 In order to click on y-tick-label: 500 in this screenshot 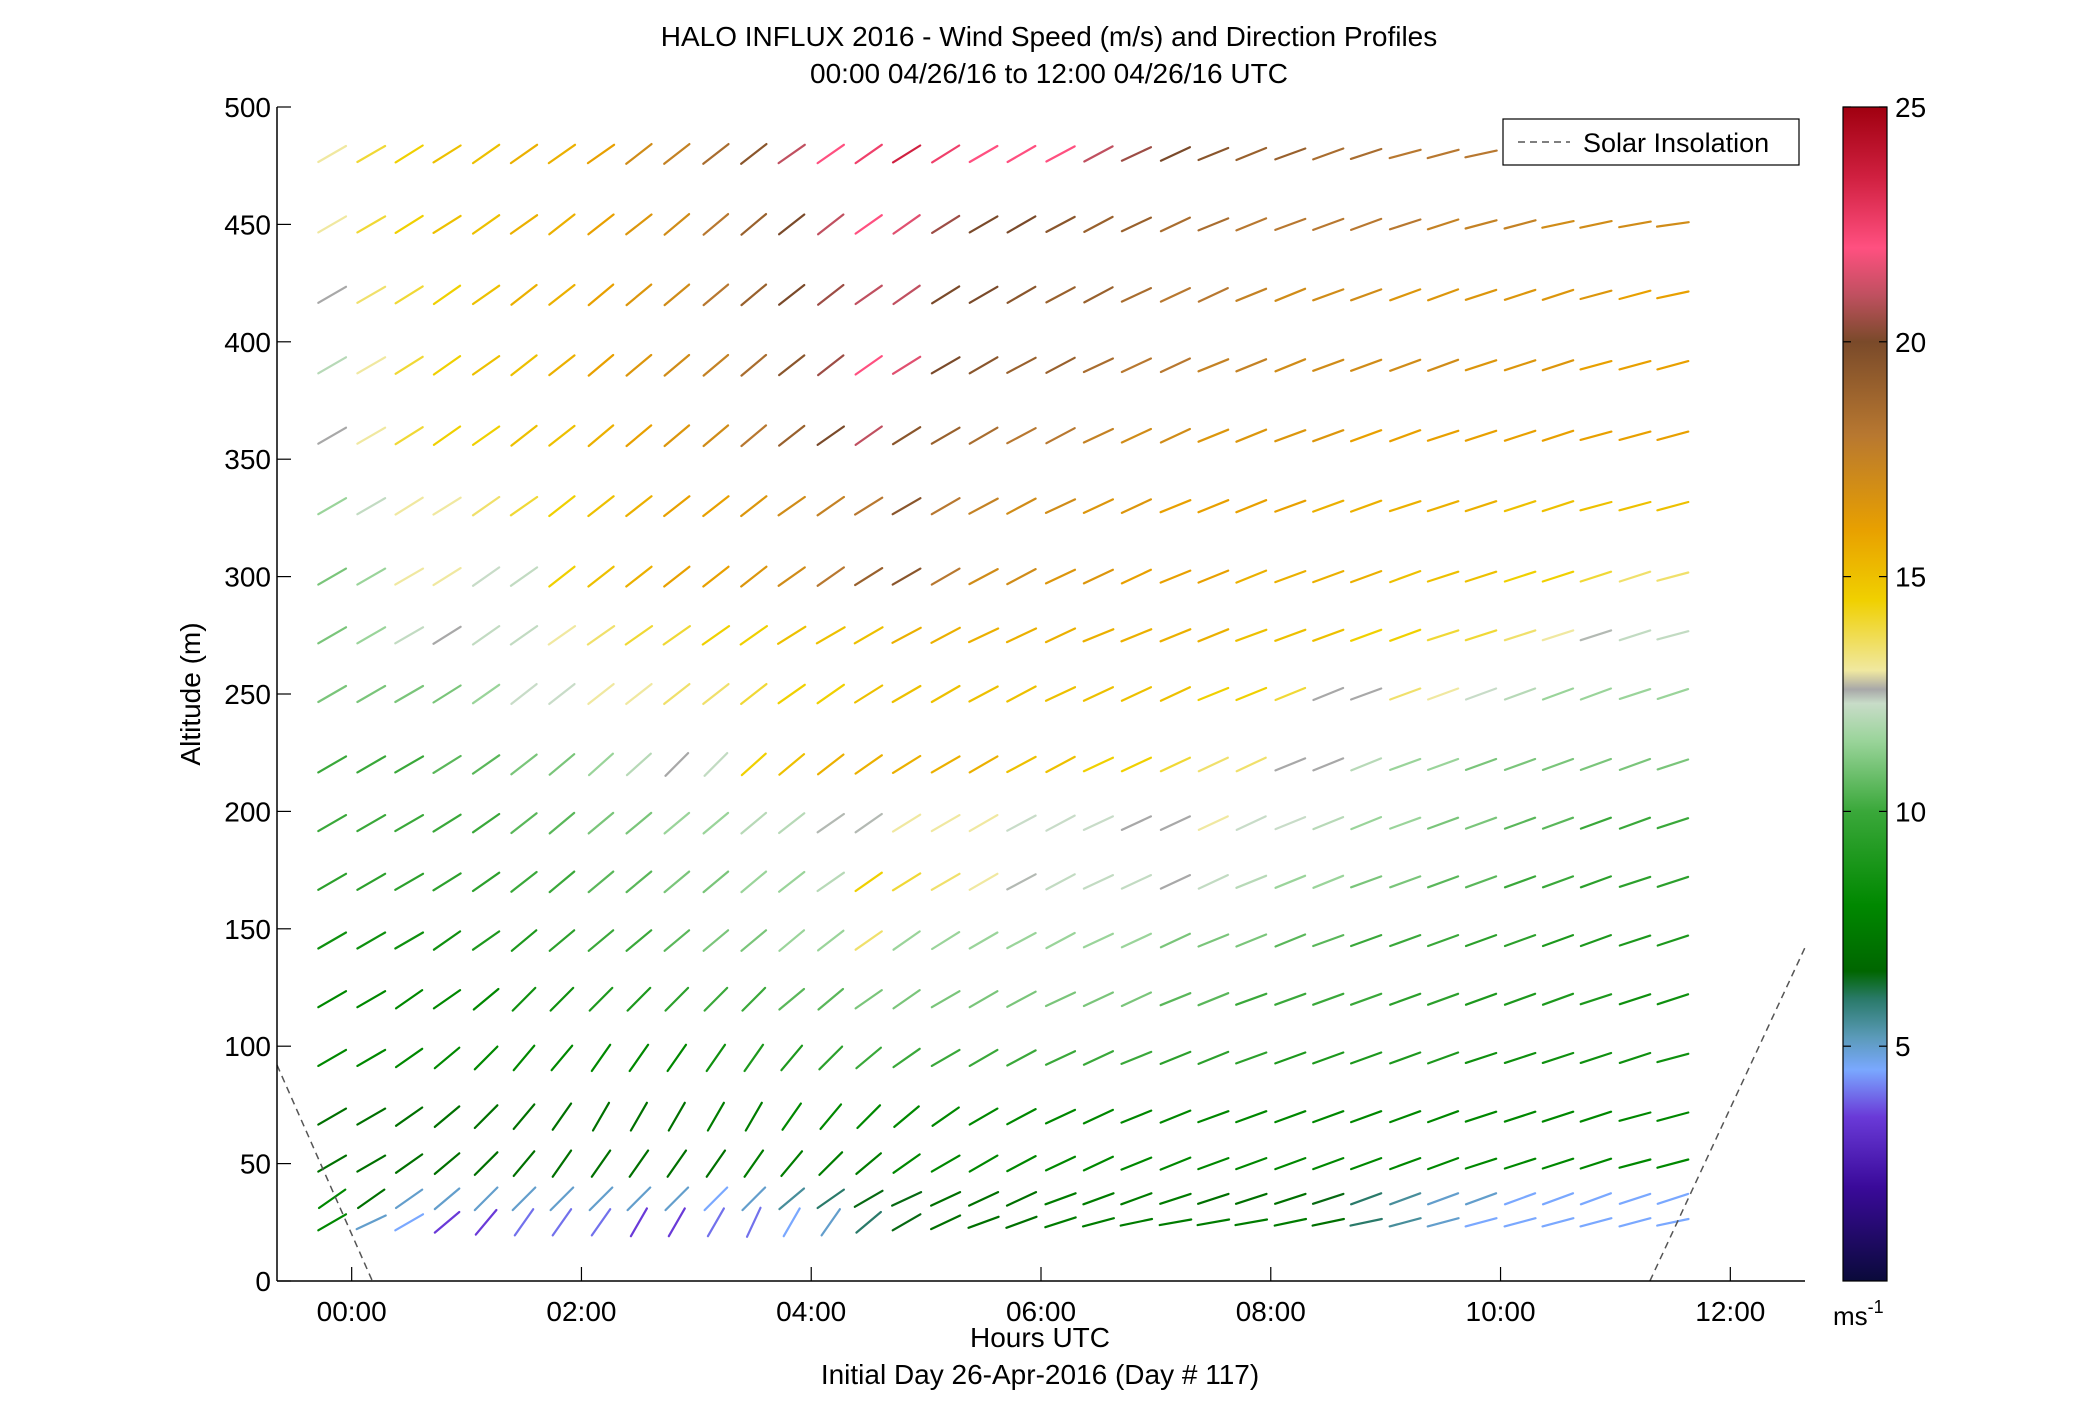, I will do `click(247, 107)`.